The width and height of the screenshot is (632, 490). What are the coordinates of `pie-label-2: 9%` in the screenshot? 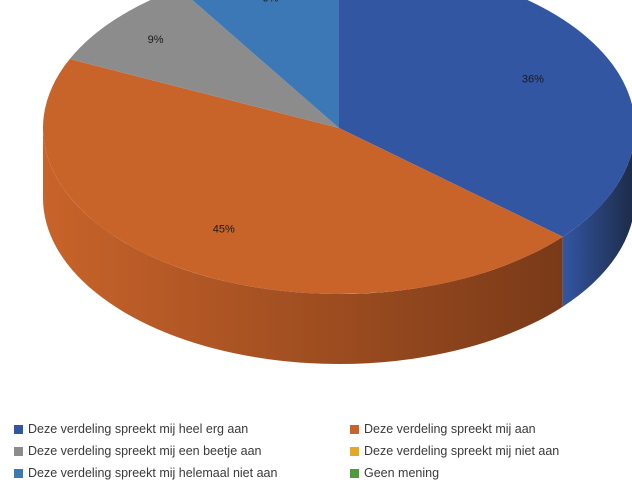 It's located at (156, 40).